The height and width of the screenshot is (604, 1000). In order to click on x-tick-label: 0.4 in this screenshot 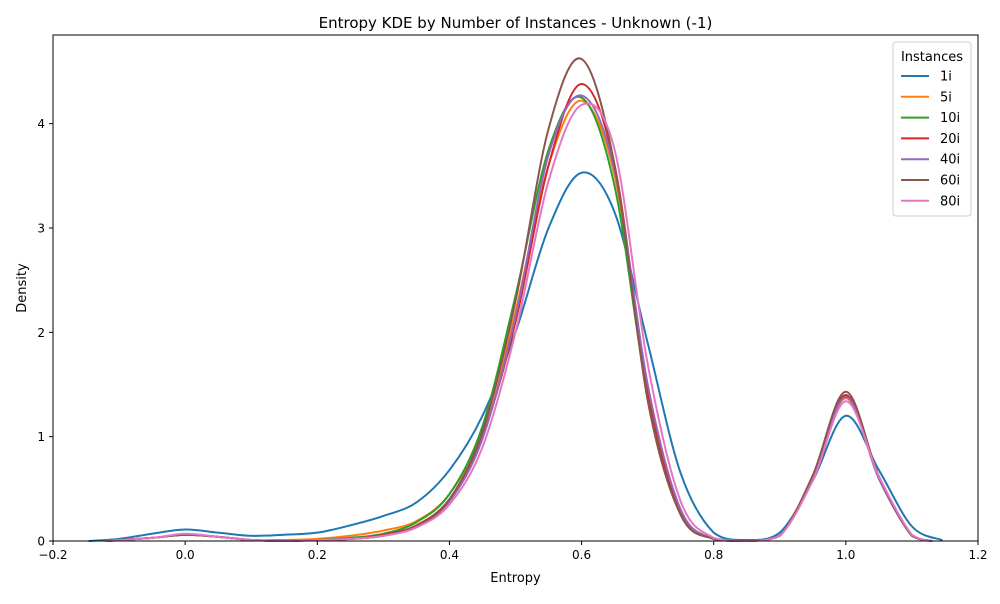, I will do `click(449, 555)`.